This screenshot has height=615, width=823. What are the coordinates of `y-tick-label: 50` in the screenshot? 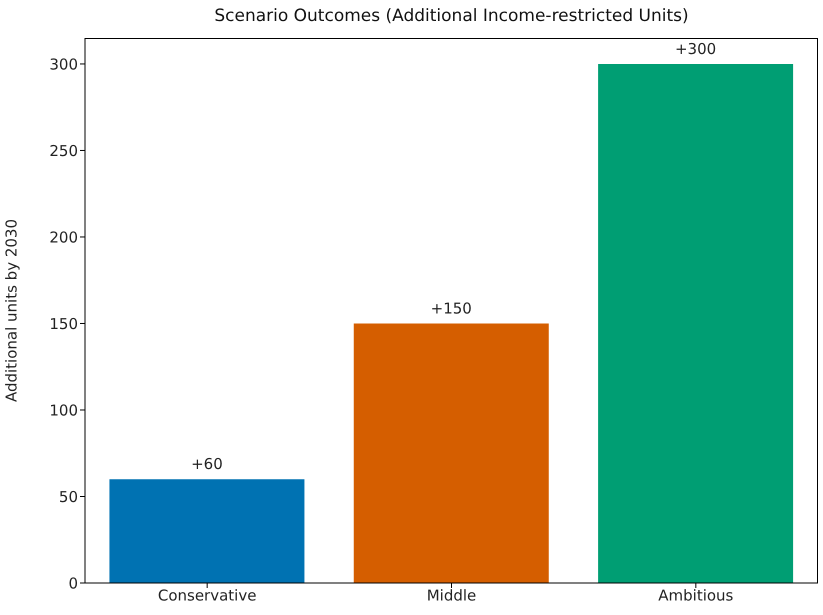 It's located at (68, 497).